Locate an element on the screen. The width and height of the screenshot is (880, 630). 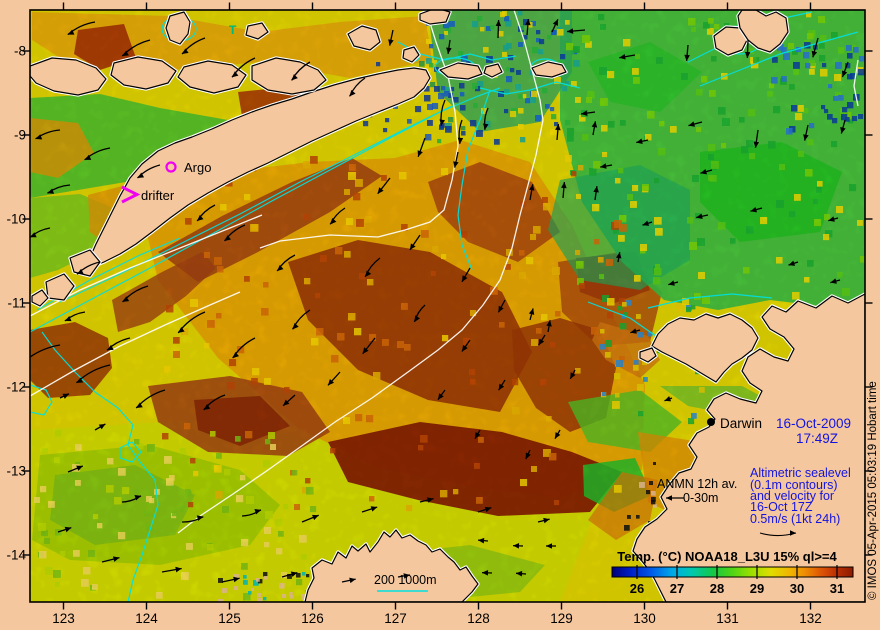
credit-text: © IMOS 05-Apr-2015 05:03:19 Hobart time is located at coordinates (873, 490).